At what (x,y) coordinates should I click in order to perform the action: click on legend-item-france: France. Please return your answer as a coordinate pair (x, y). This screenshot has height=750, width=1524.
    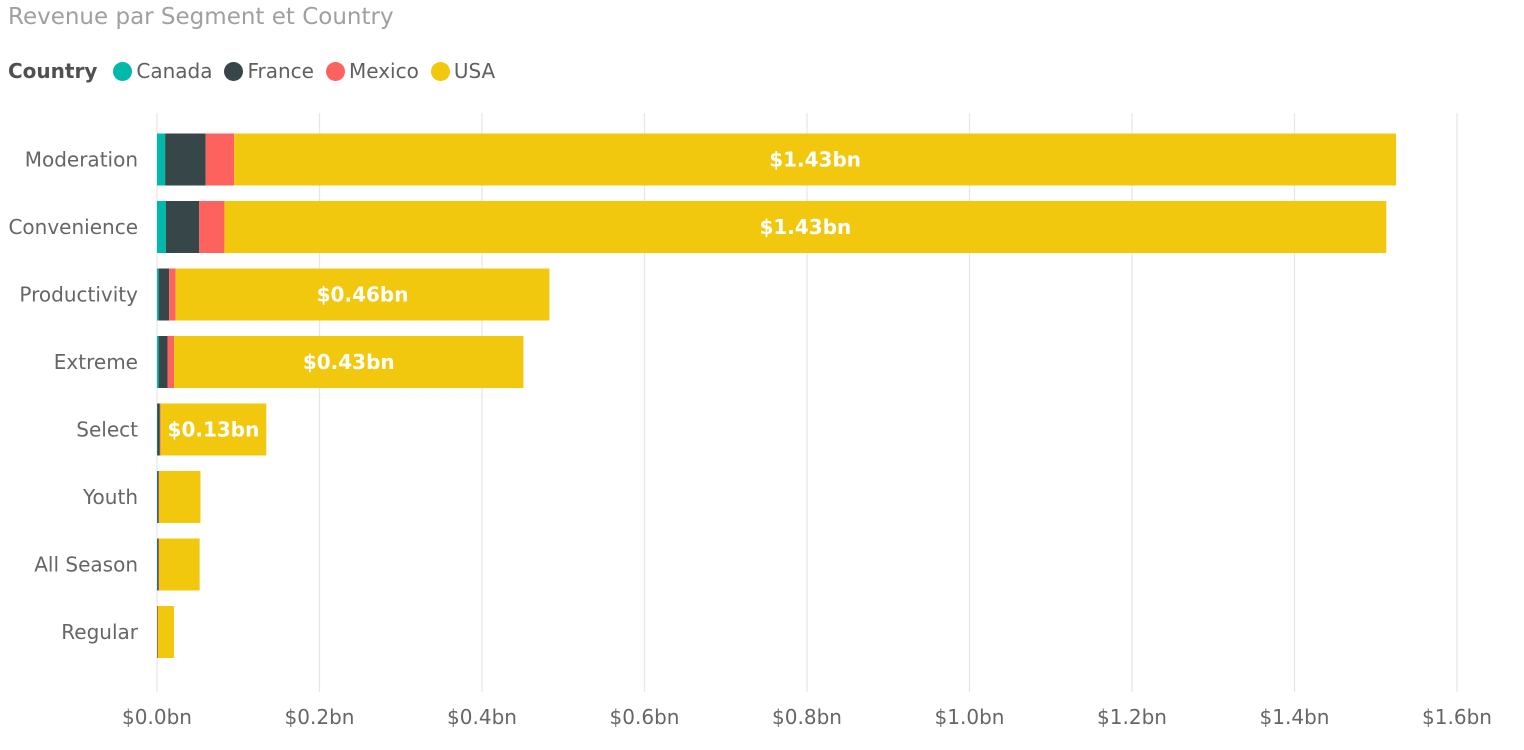
    Looking at the image, I should click on (269, 71).